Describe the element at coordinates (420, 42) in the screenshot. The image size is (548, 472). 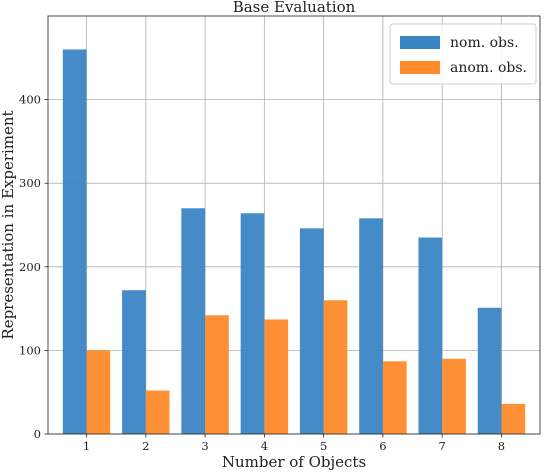
I see `legend-swatch-nom-obs` at that location.